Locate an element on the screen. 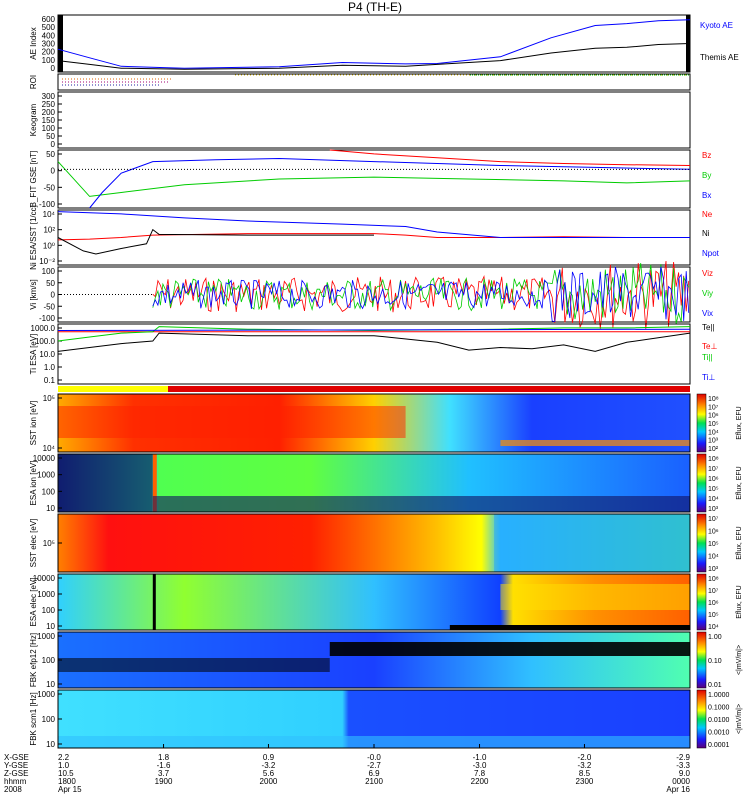 This screenshot has height=800, width=750. ytick-sst_ion: 10⁵ is located at coordinates (49, 398).